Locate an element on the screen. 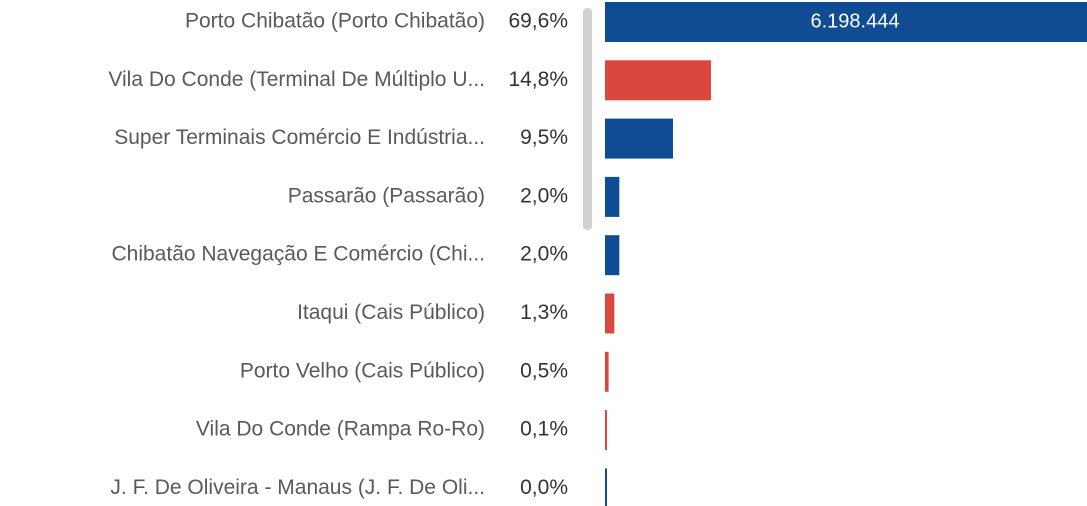 Image resolution: width=1087 pixels, height=506 pixels. percent-label: 9,5% is located at coordinates (544, 137).